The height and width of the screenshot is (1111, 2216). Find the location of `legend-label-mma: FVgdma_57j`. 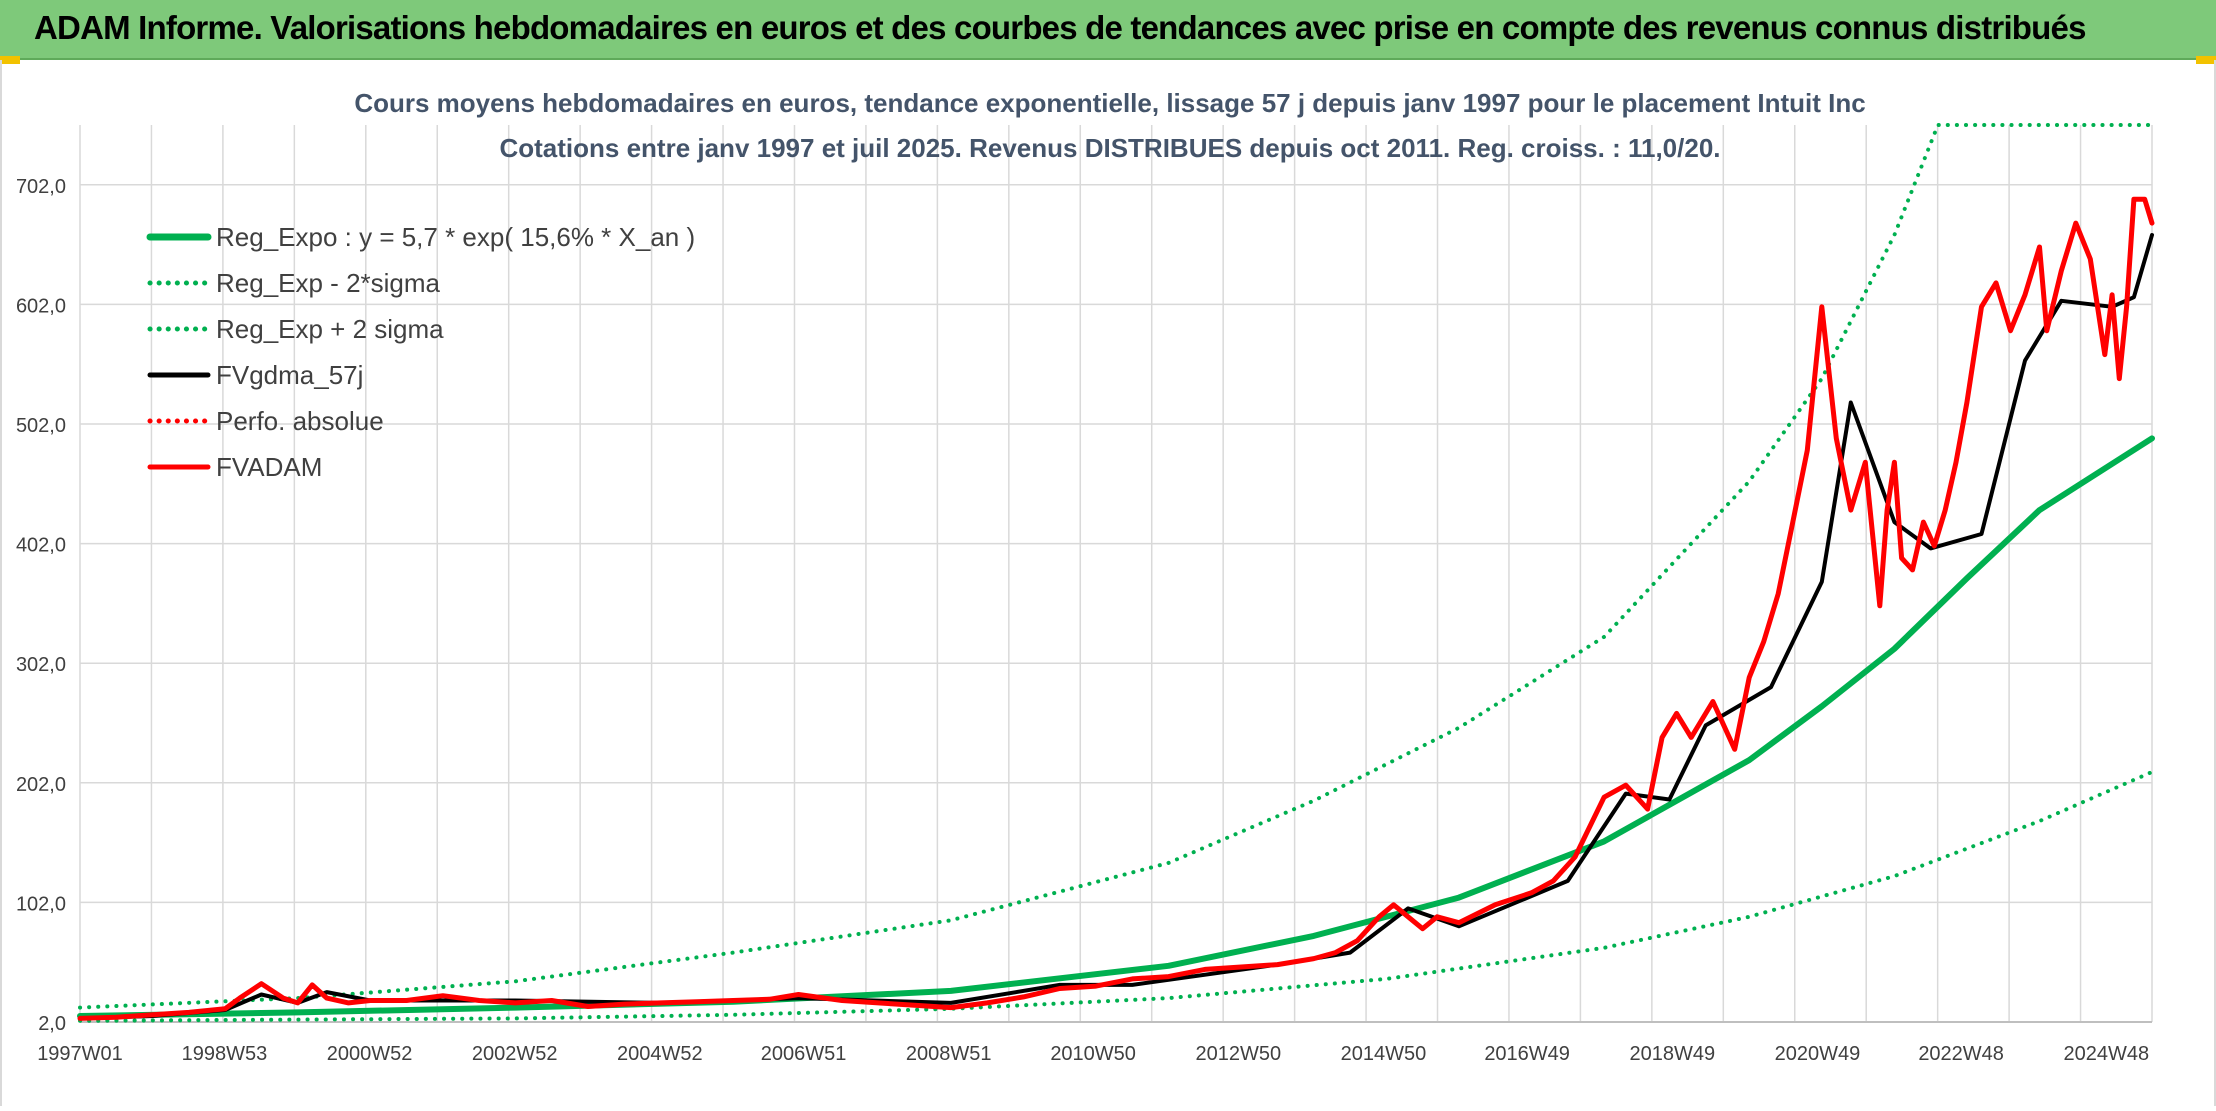

legend-label-mma: FVgdma_57j is located at coordinates (289, 375).